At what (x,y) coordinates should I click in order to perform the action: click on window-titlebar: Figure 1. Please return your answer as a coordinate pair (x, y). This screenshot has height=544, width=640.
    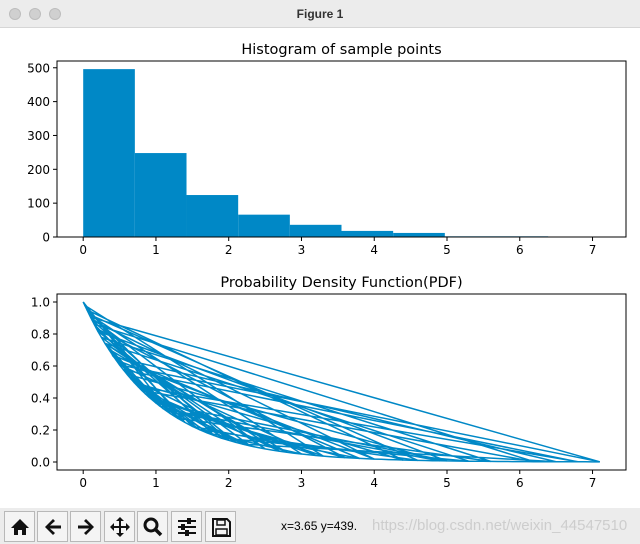
    Looking at the image, I should click on (320, 14).